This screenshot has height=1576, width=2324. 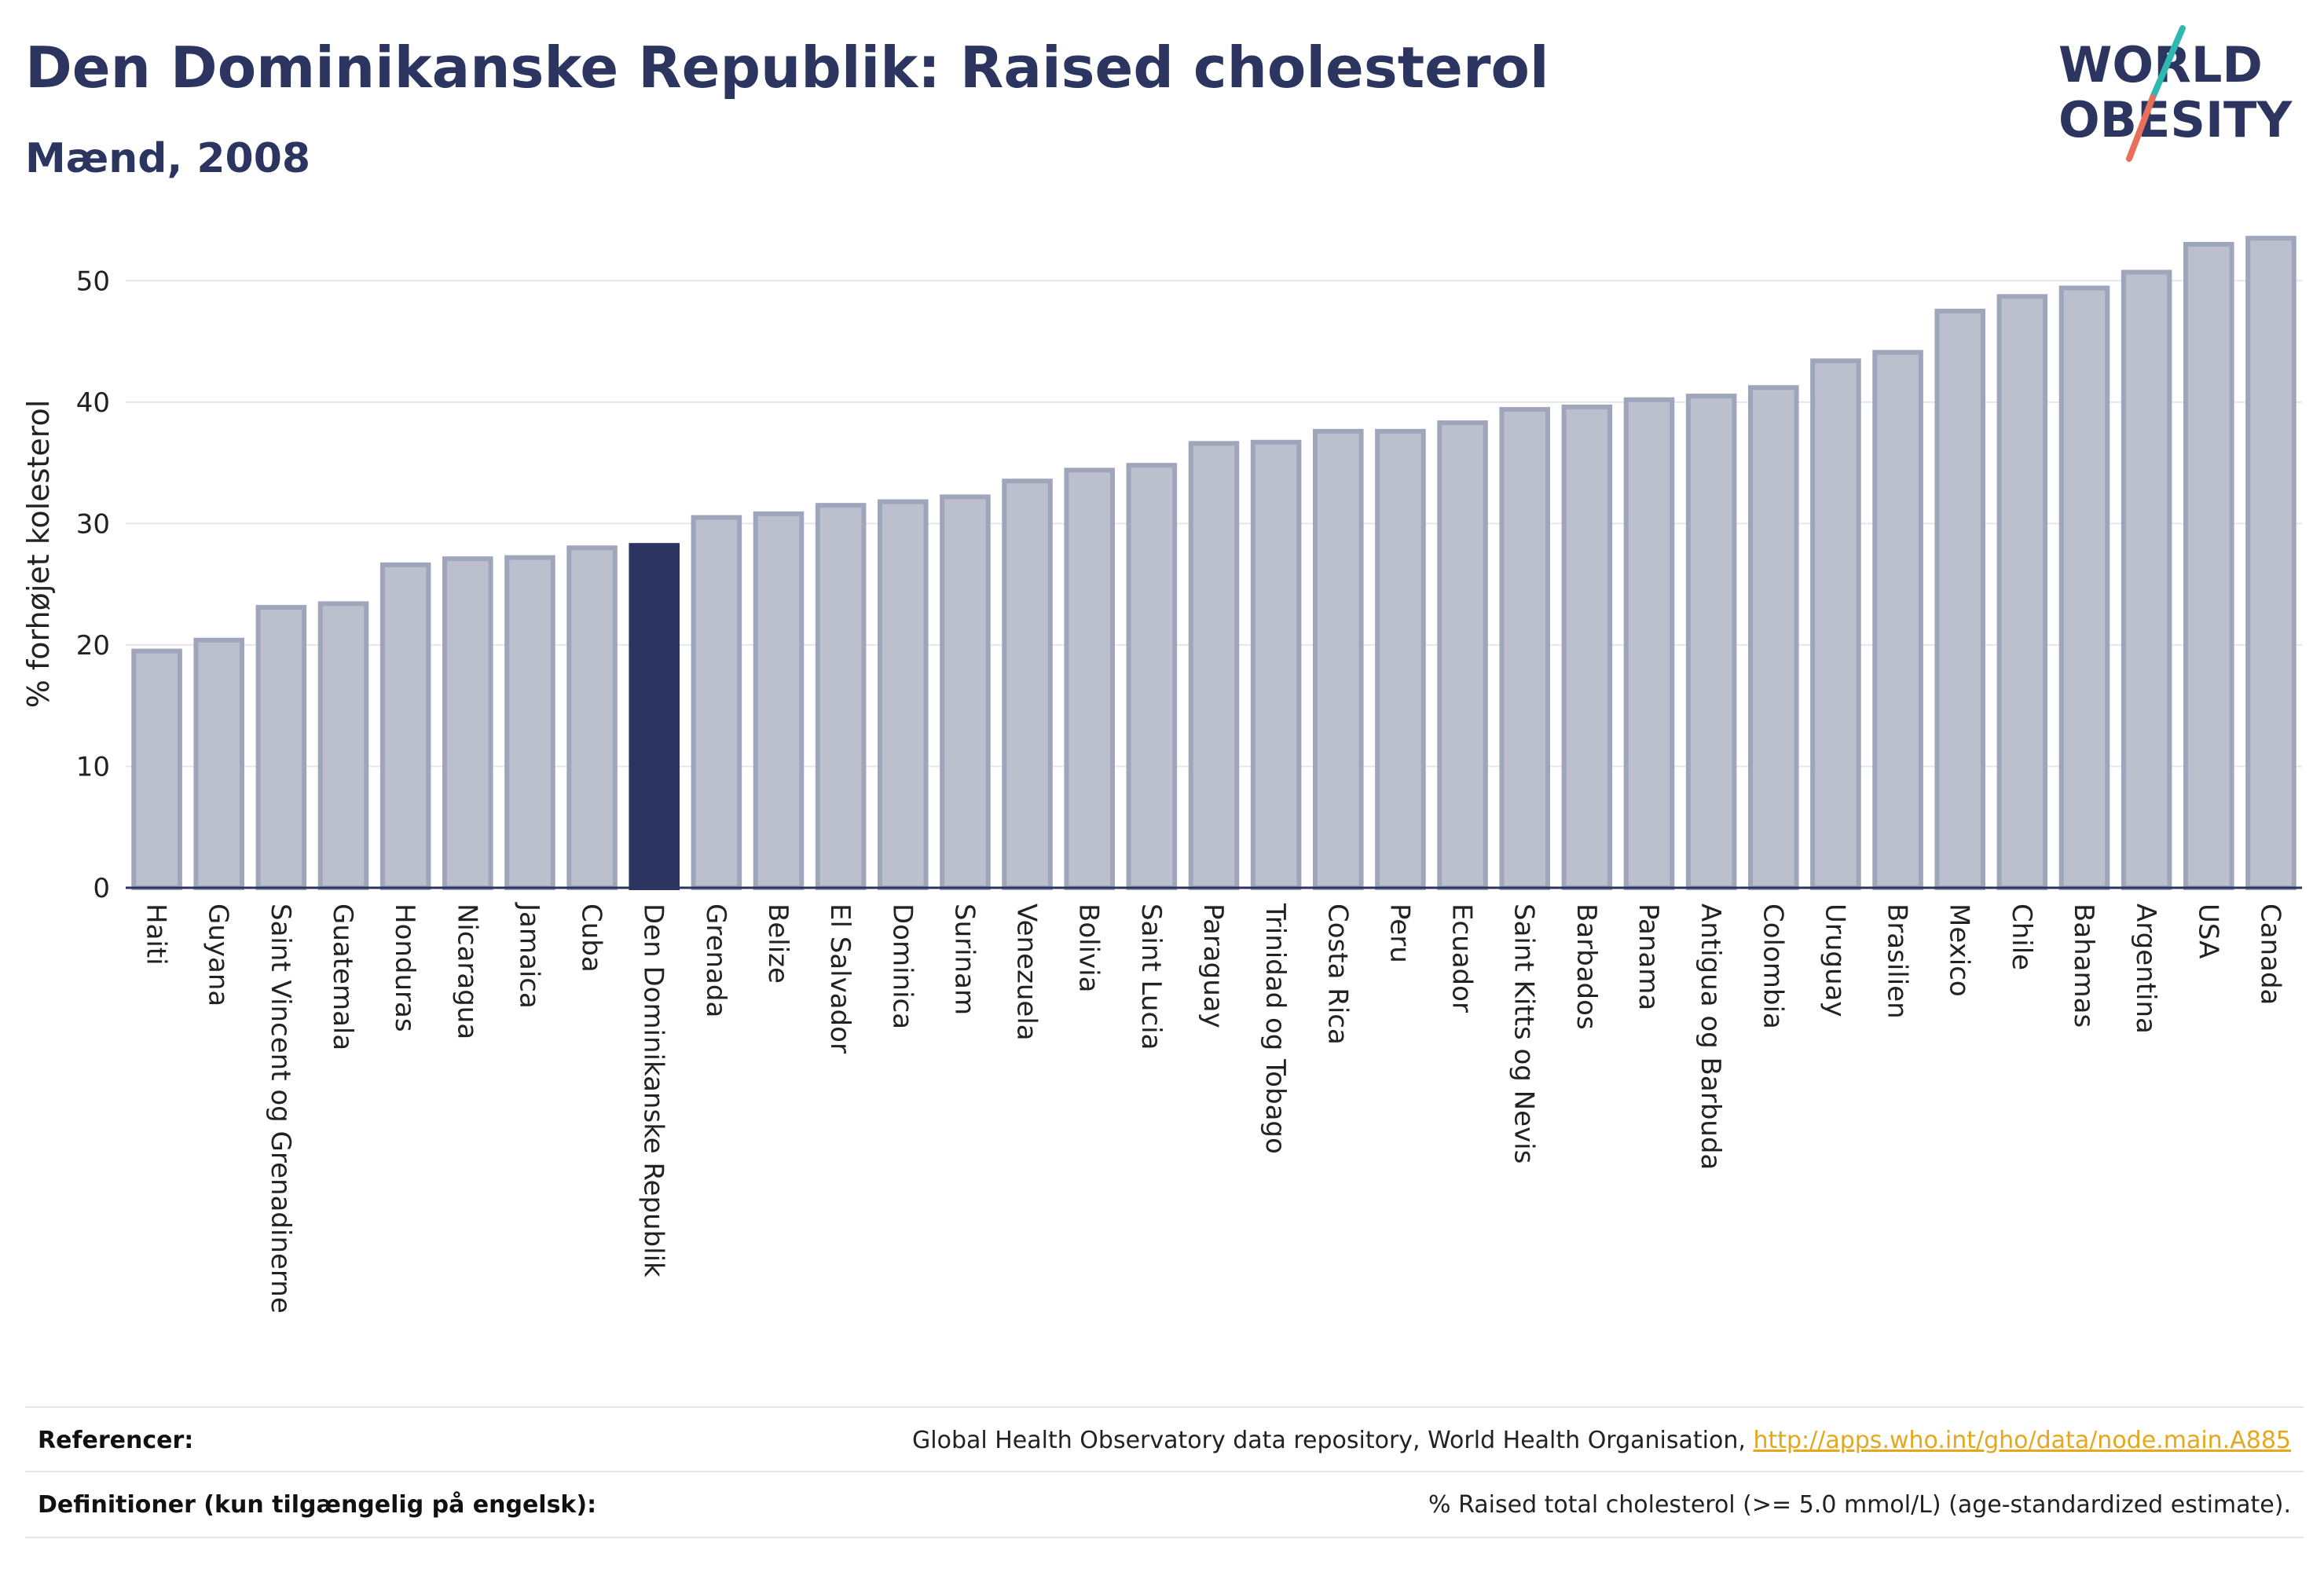 What do you see at coordinates (1959, 950) in the screenshot?
I see `x-tick-label: Mexico` at bounding box center [1959, 950].